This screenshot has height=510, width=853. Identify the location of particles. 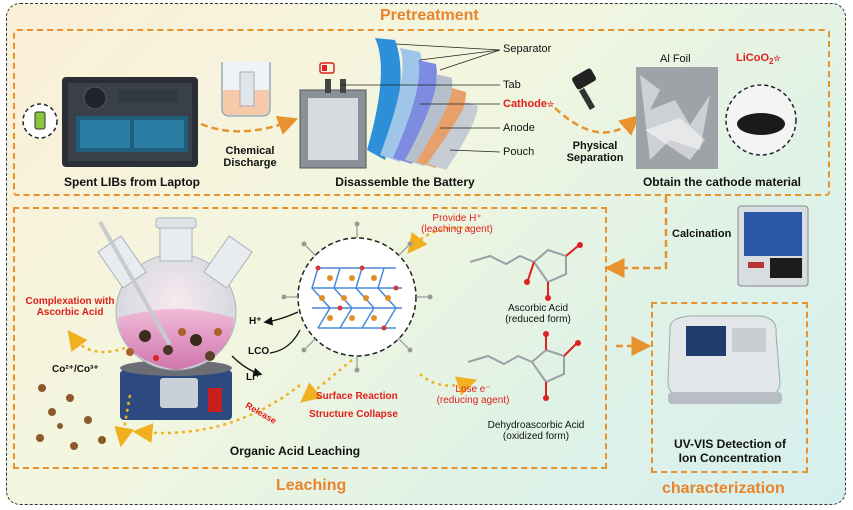
(71, 417).